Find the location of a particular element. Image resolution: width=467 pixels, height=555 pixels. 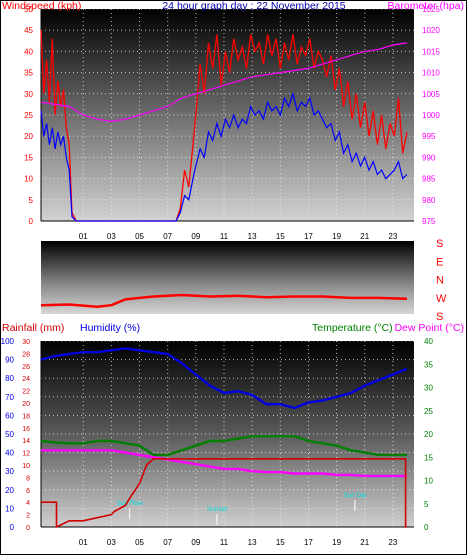

wind-x-tick-label: 09 is located at coordinates (195, 236).